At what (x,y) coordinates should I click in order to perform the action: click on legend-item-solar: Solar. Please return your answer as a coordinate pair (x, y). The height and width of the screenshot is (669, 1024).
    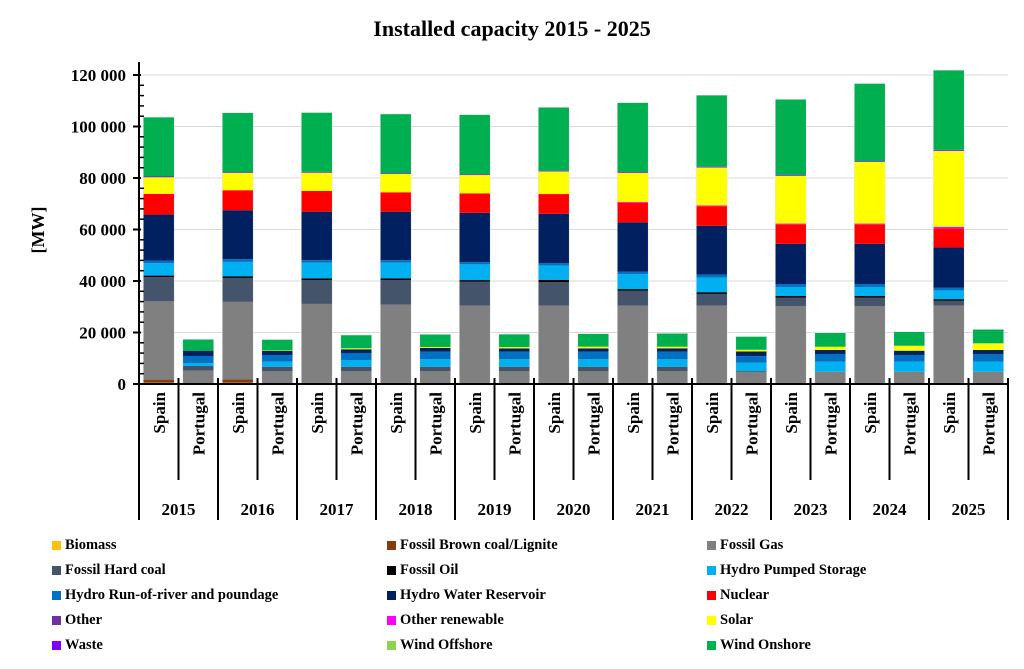
    Looking at the image, I should click on (730, 620).